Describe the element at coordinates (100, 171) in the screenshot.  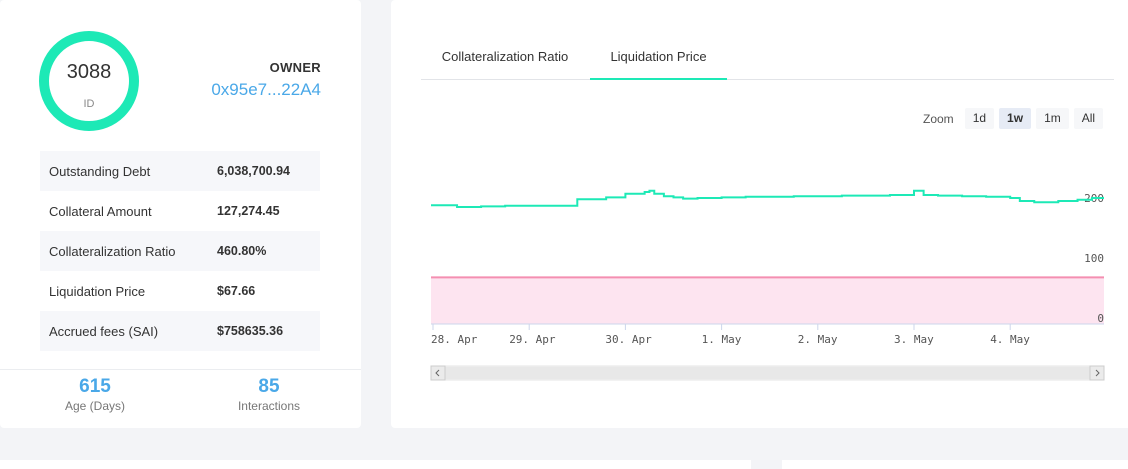
I see `stat-label: Outstanding Debt` at that location.